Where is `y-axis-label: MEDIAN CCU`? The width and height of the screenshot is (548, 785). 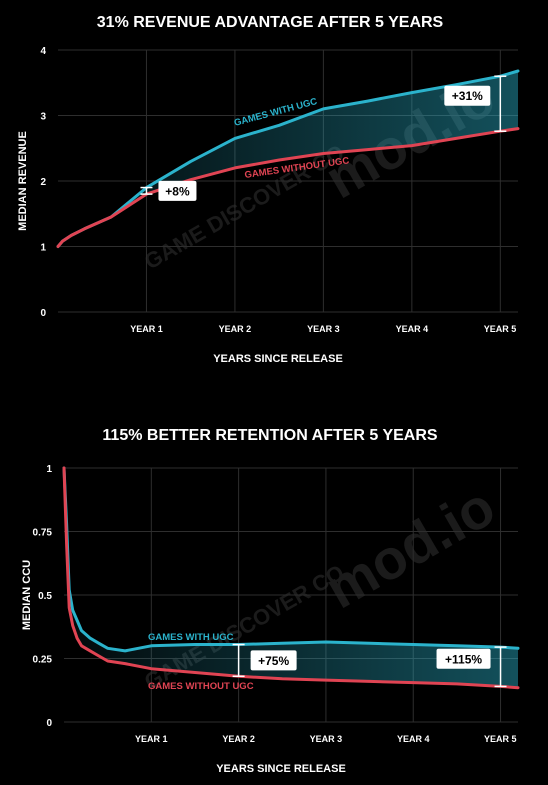
y-axis-label: MEDIAN CCU is located at coordinates (27, 595).